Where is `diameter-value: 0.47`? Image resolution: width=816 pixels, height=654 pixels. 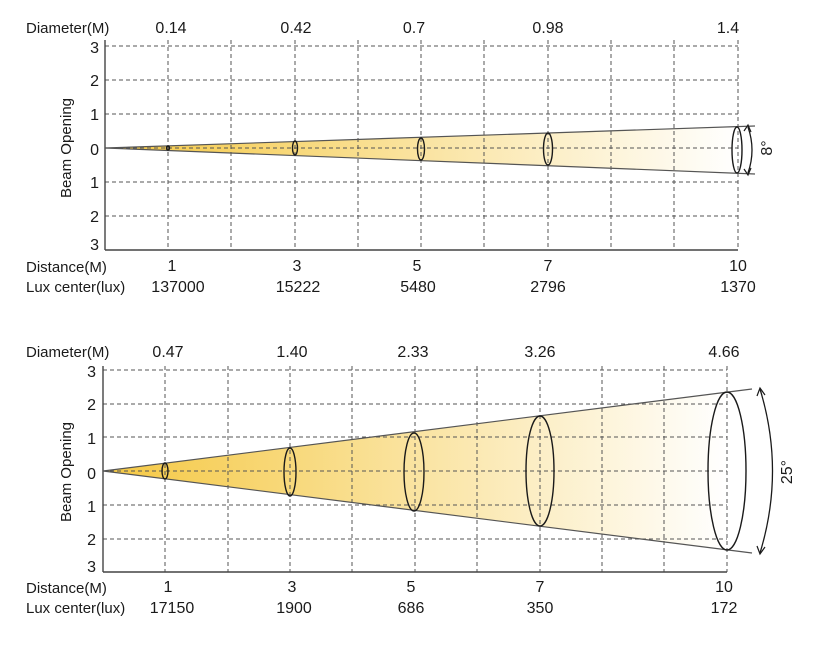 diameter-value: 0.47 is located at coordinates (167, 352).